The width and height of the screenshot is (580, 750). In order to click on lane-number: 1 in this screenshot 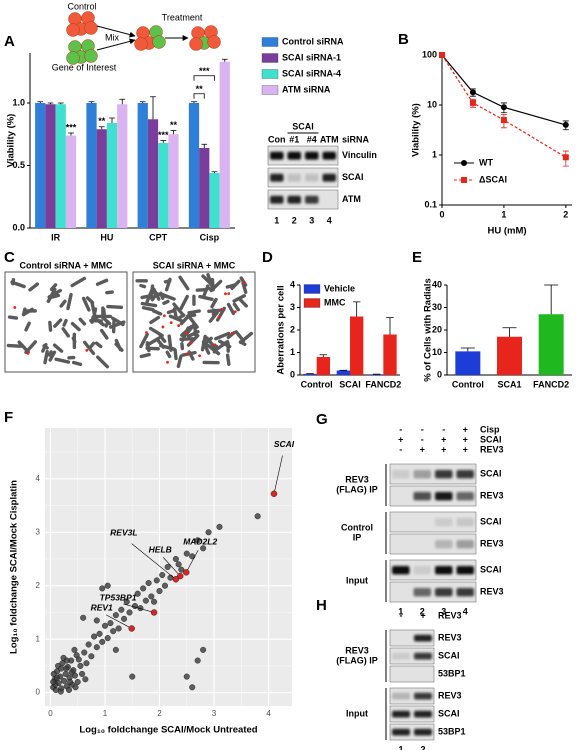, I will do `click(400, 611)`.